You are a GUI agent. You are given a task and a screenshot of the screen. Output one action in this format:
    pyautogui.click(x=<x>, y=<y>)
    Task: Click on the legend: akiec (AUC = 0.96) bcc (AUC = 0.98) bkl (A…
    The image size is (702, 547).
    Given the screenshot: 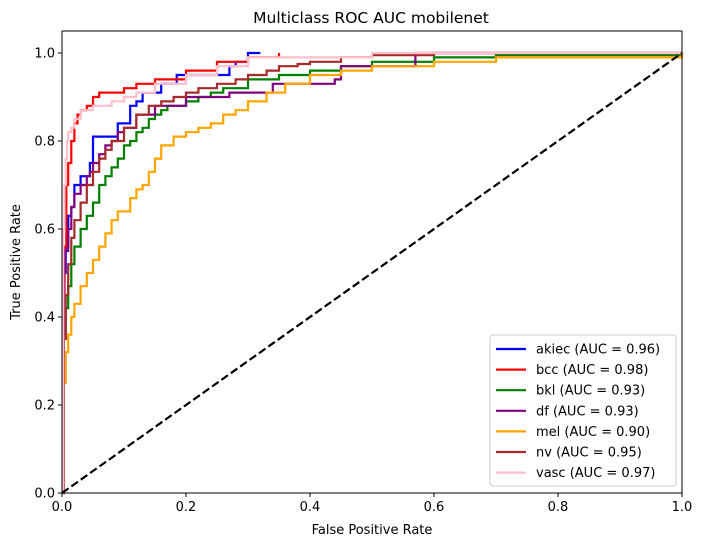 What is the action you would take?
    pyautogui.click(x=583, y=410)
    